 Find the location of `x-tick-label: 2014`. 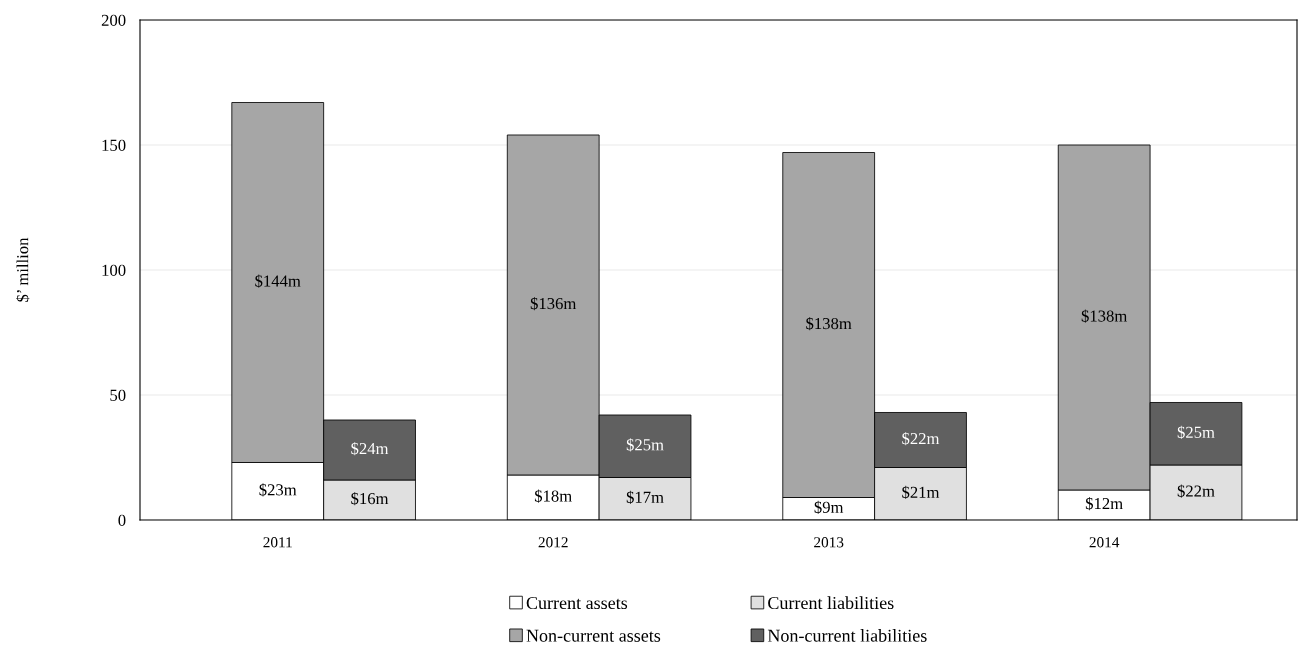

x-tick-label: 2014 is located at coordinates (1104, 542).